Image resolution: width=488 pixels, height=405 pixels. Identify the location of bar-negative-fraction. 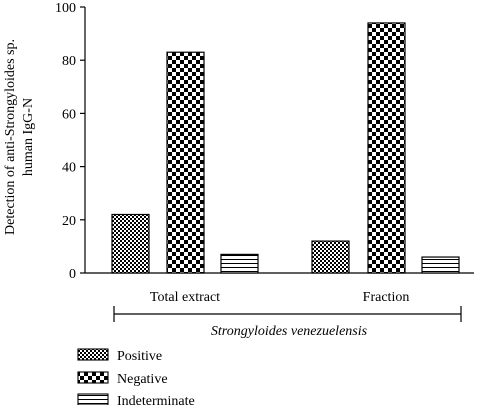
(386, 148).